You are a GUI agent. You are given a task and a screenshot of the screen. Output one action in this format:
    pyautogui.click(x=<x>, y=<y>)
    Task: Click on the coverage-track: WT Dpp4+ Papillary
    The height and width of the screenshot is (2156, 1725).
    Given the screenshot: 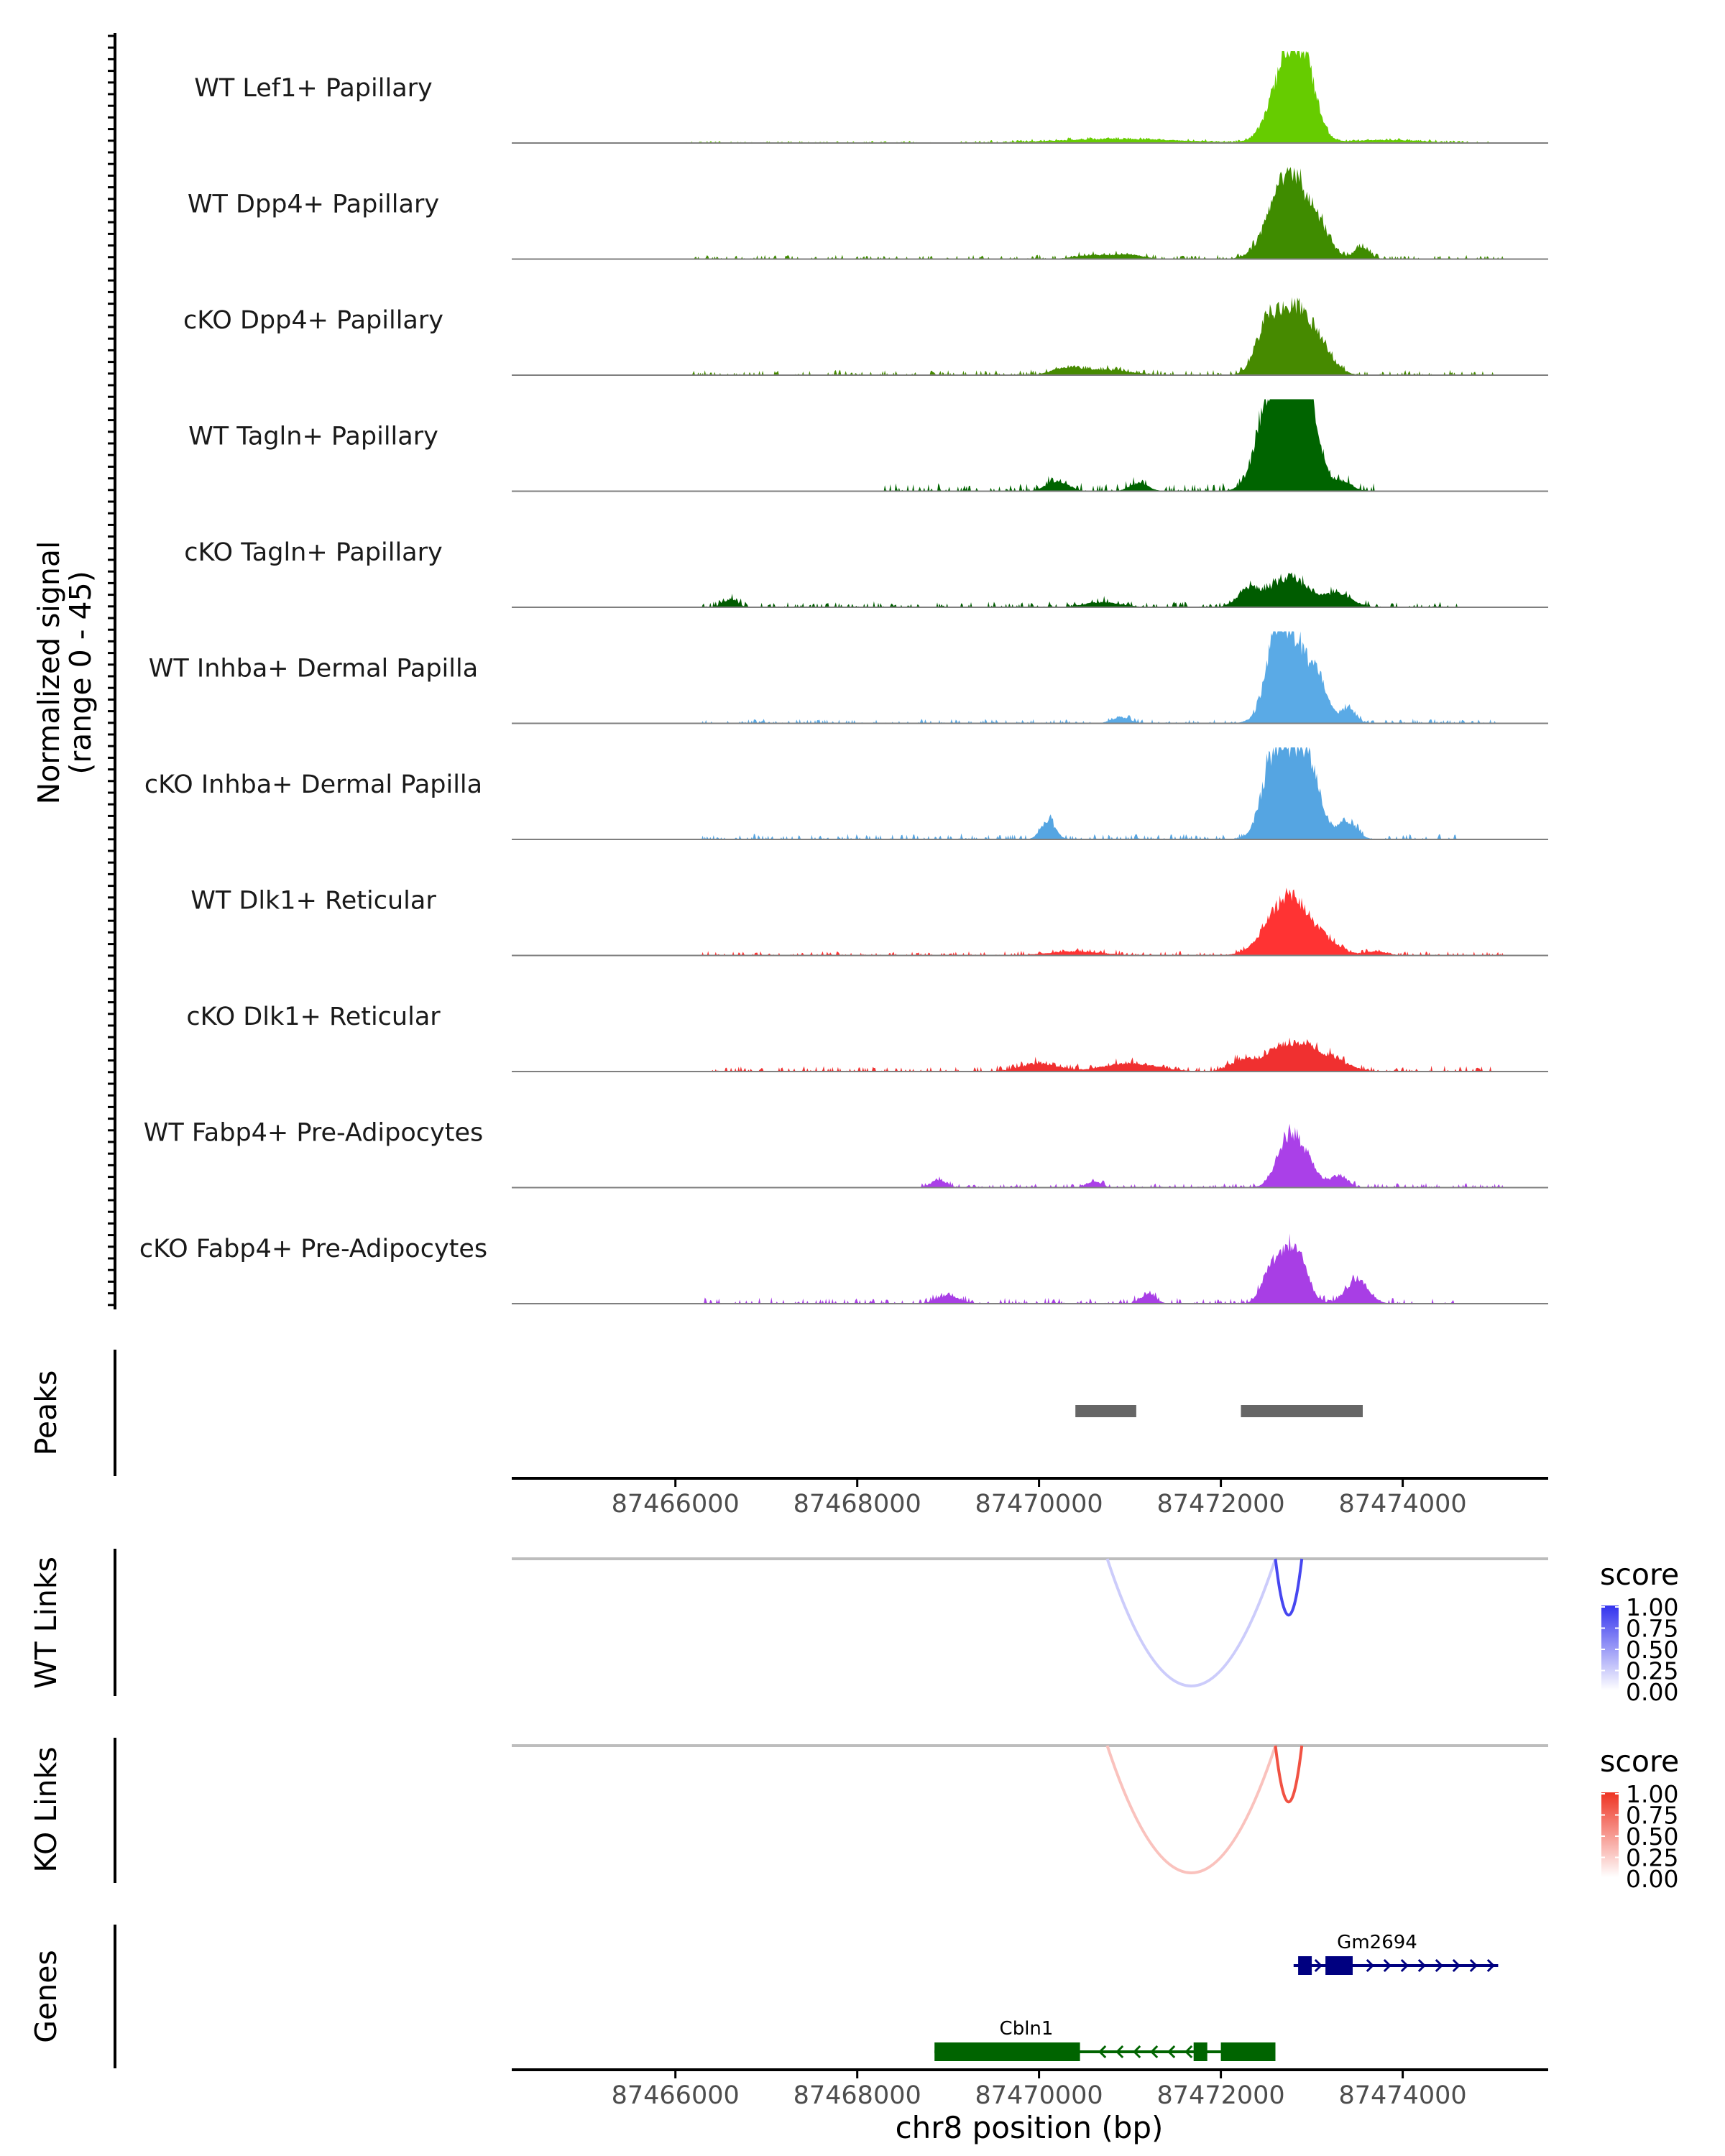 What is the action you would take?
    pyautogui.click(x=868, y=214)
    